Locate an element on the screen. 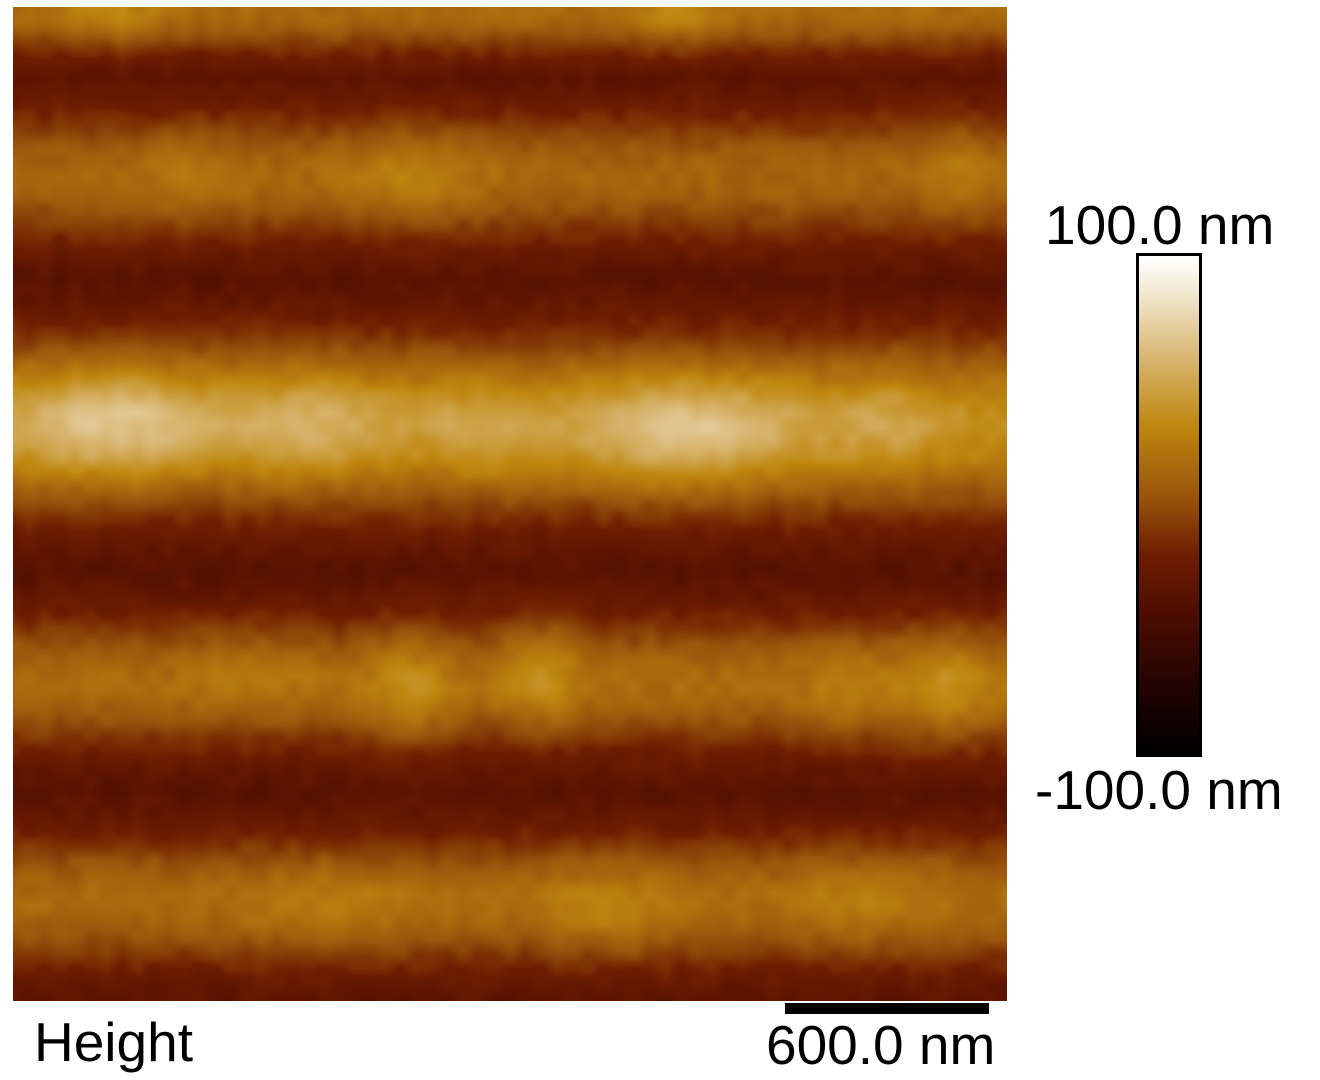 The image size is (1320, 1080). color-scale-bar is located at coordinates (1169, 505).